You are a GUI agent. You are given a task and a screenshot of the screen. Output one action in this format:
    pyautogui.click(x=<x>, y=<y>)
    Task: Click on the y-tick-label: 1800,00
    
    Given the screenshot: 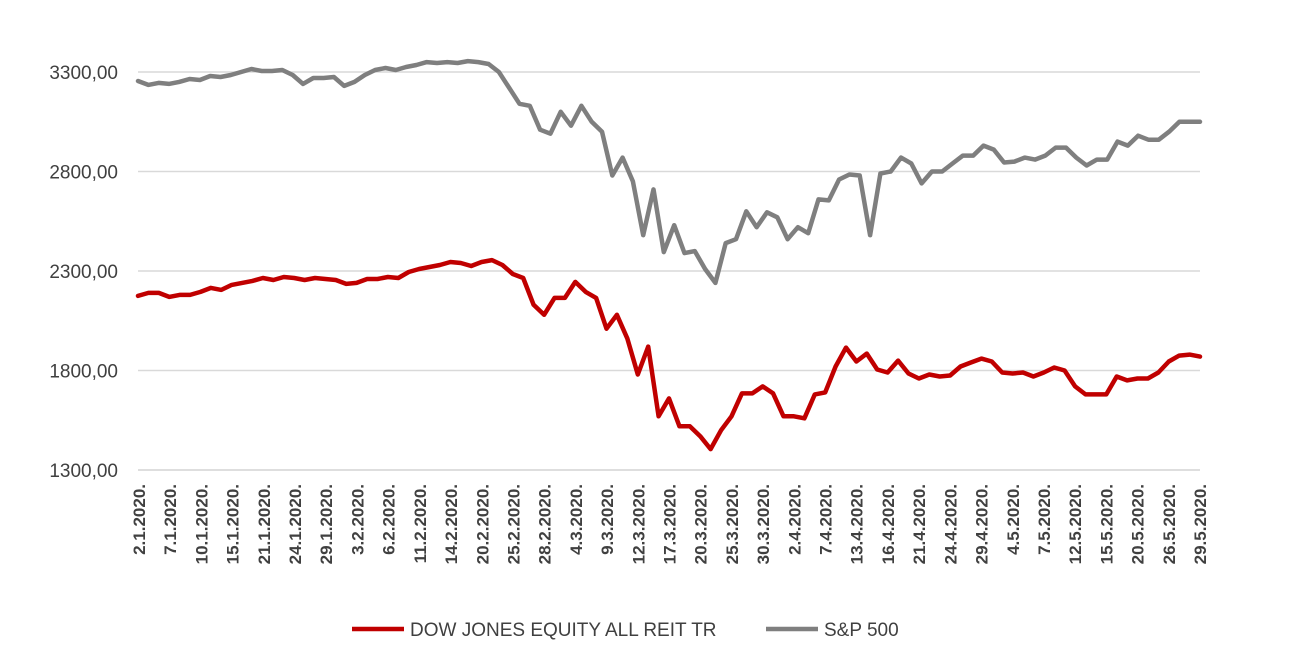 What is the action you would take?
    pyautogui.click(x=83, y=372)
    